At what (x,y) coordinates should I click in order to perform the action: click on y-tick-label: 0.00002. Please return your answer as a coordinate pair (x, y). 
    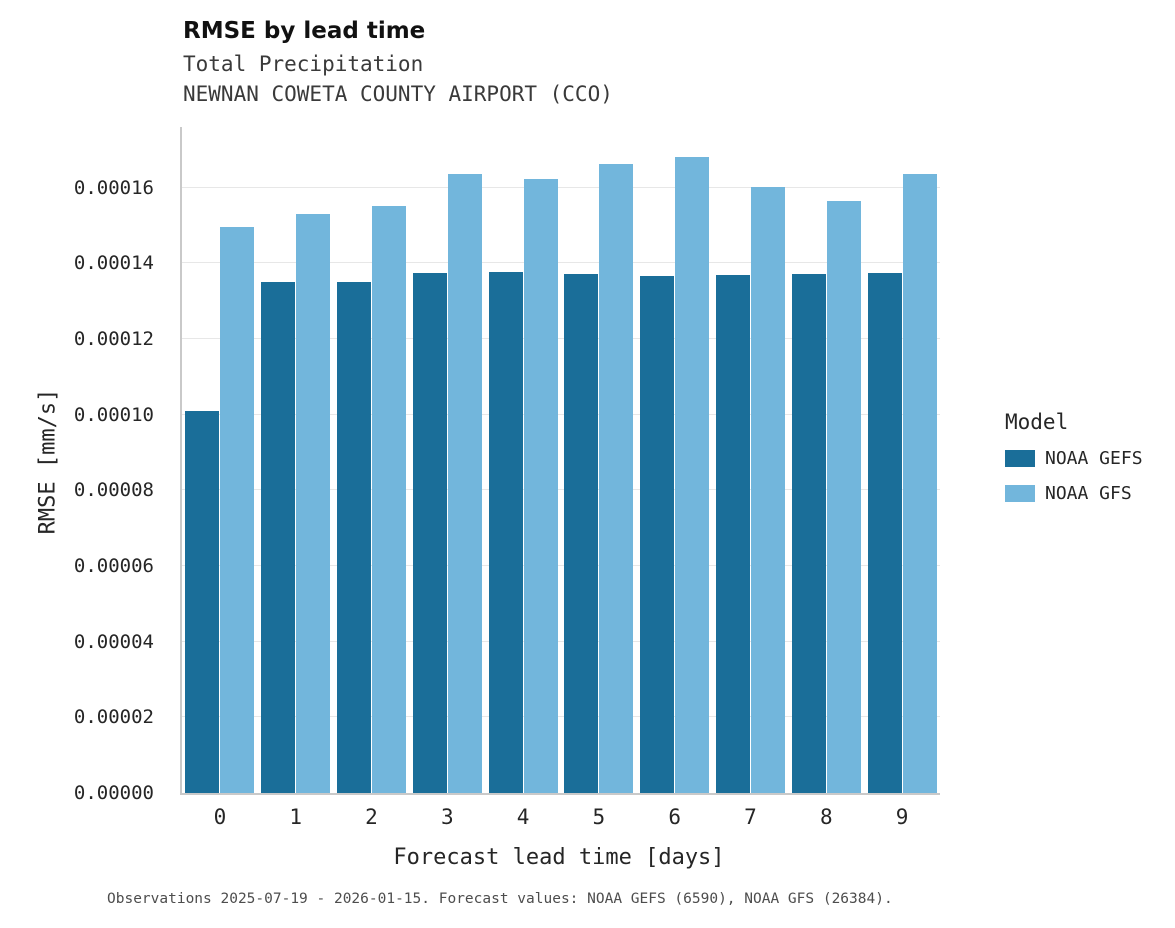
    Looking at the image, I should click on (113, 717).